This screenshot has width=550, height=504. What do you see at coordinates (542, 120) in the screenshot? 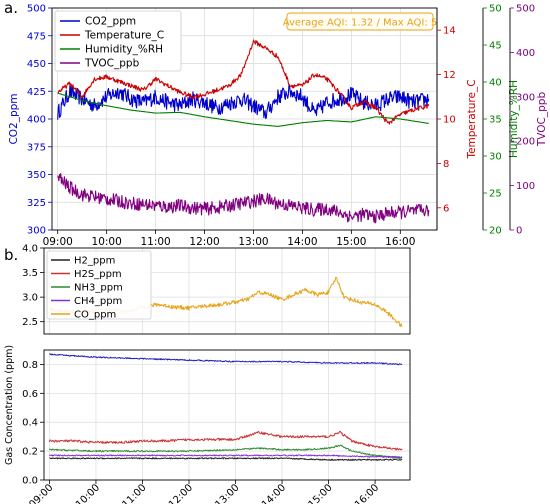
I see `chart-a-tvoc-axis-title: TVOC_ppb` at bounding box center [542, 120].